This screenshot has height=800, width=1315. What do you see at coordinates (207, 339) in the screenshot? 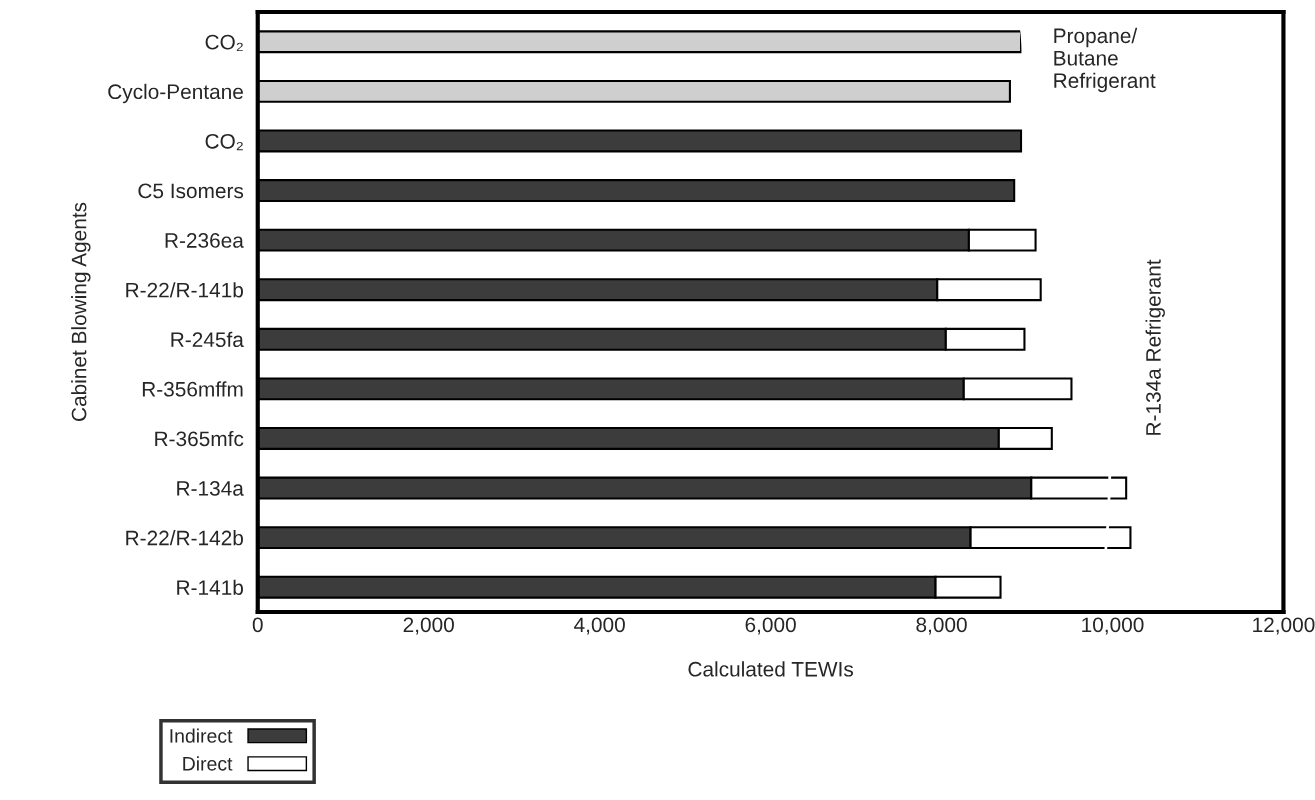
I see `y-tick-label: R-245fa` at bounding box center [207, 339].